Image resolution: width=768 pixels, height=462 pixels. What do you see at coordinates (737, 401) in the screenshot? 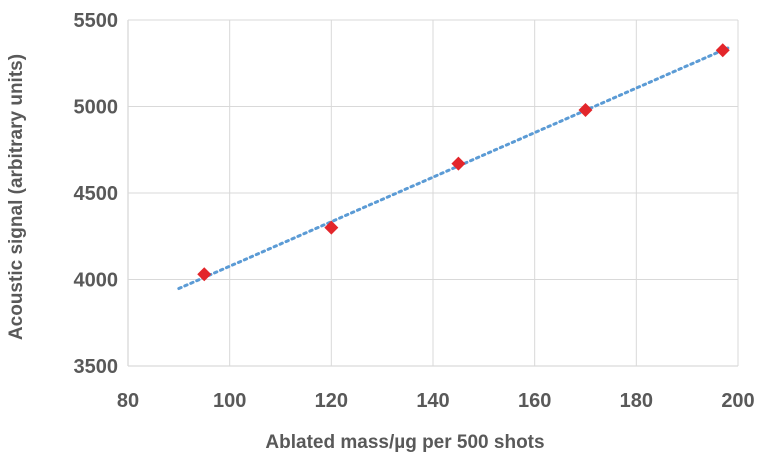
I see `x-tick-label: 200` at bounding box center [737, 401].